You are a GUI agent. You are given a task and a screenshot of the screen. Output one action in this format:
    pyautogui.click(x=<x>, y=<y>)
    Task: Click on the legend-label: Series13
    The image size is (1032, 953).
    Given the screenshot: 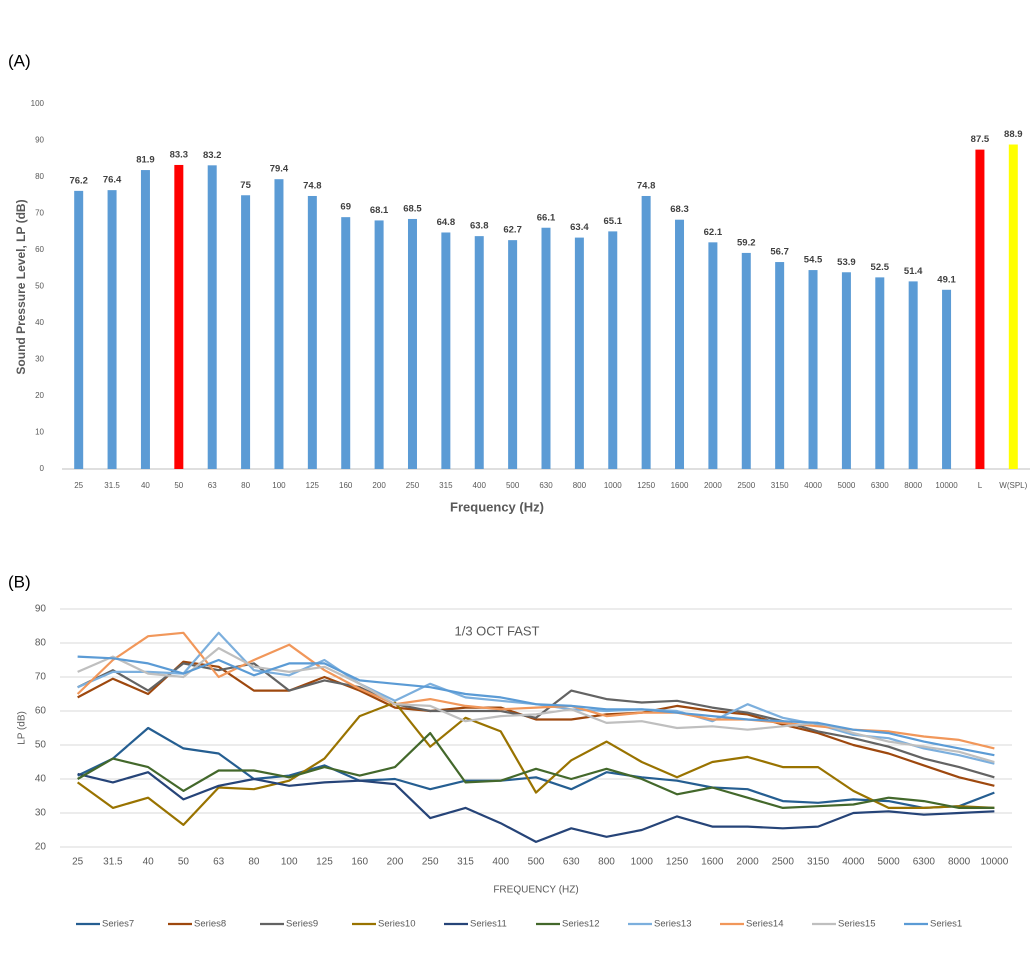 What is the action you would take?
    pyautogui.click(x=673, y=924)
    